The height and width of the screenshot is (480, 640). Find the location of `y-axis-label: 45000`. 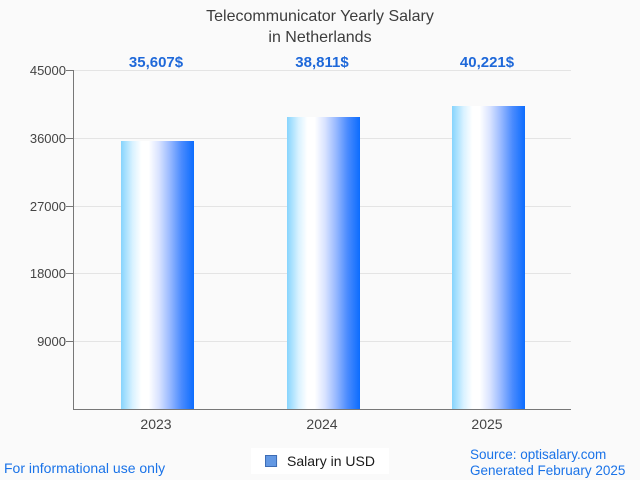

y-axis-label: 45000 is located at coordinates (47, 70).